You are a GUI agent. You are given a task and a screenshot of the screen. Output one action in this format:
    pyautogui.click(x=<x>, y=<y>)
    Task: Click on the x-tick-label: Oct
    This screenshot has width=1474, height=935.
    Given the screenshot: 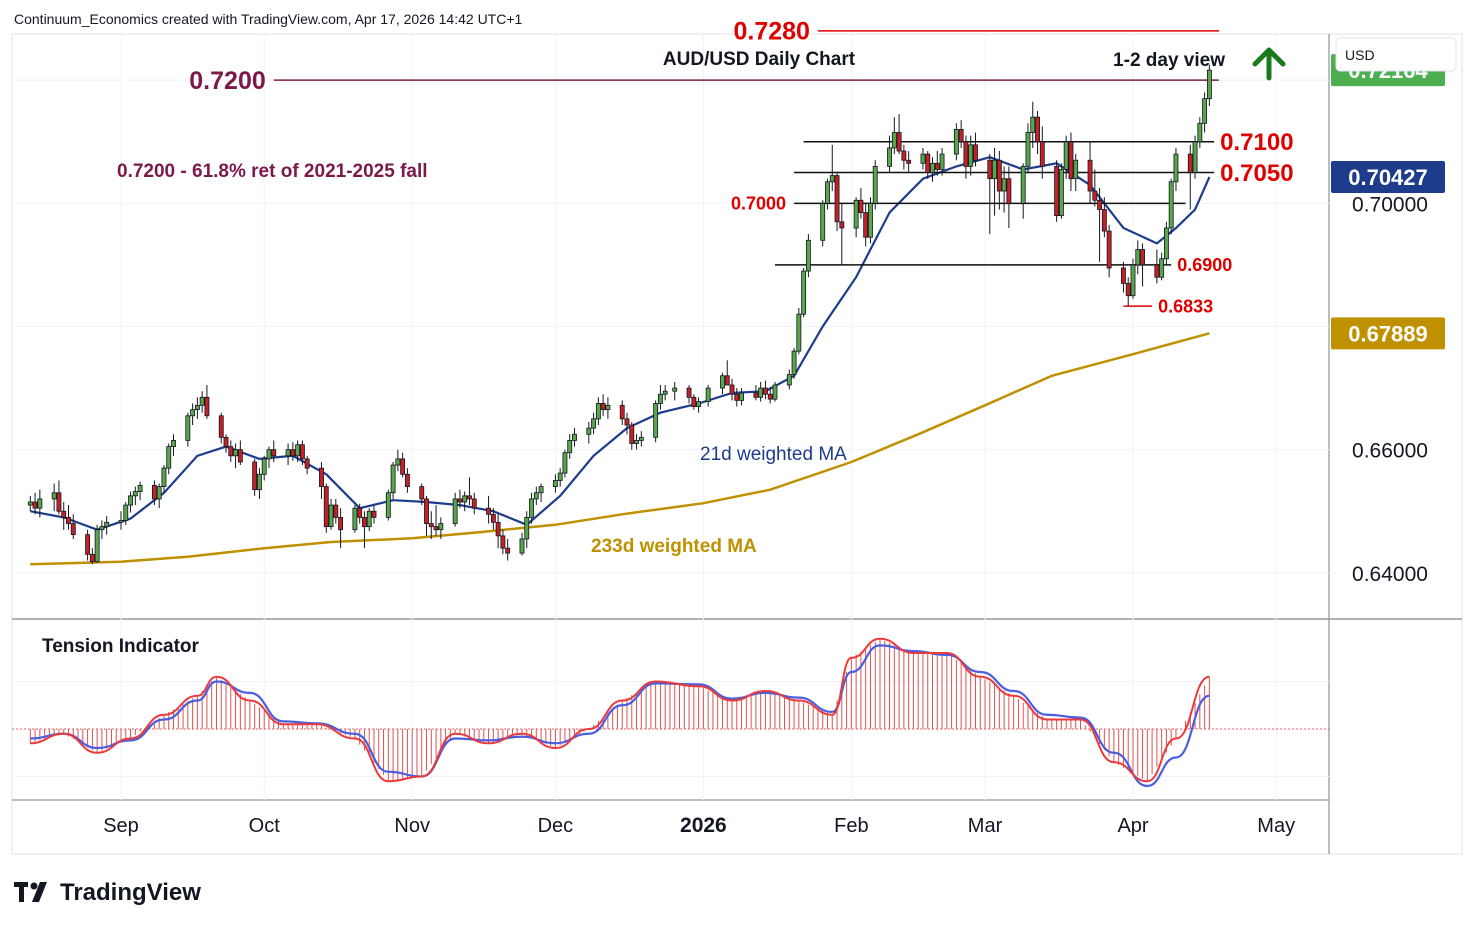 What is the action you would take?
    pyautogui.click(x=265, y=826)
    